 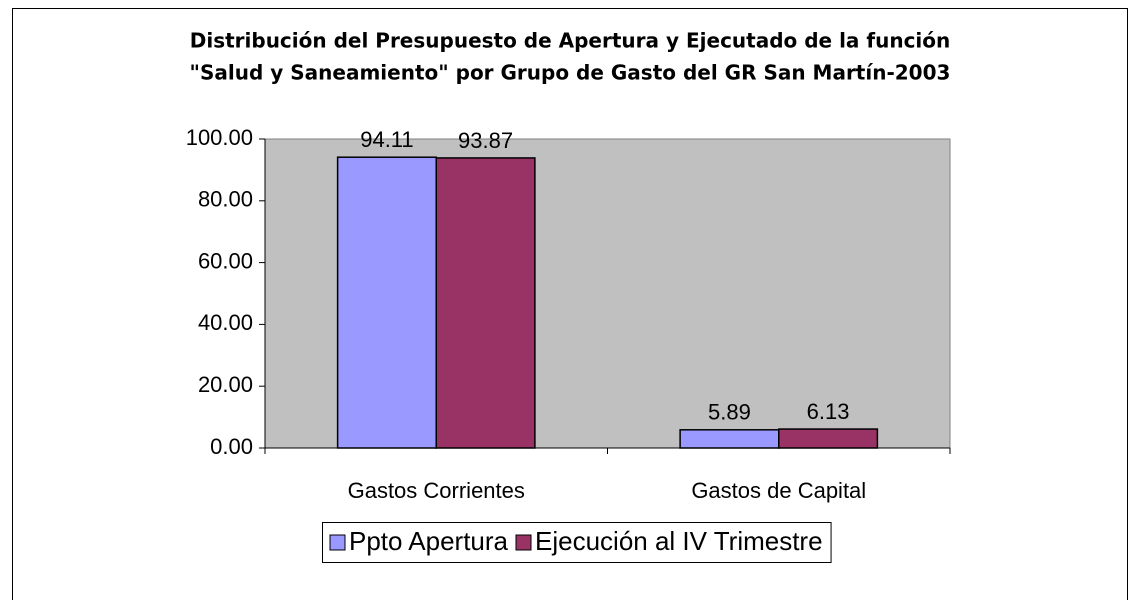 What do you see at coordinates (219, 137) in the screenshot?
I see `y-tick-label: 100.00` at bounding box center [219, 137].